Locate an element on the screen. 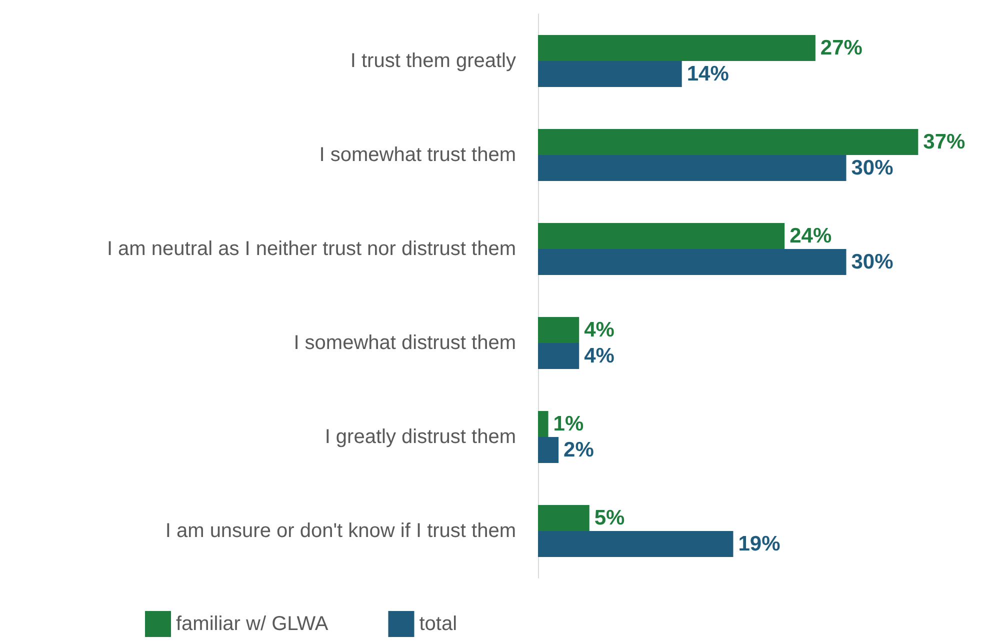  data-label: 14% is located at coordinates (708, 74).